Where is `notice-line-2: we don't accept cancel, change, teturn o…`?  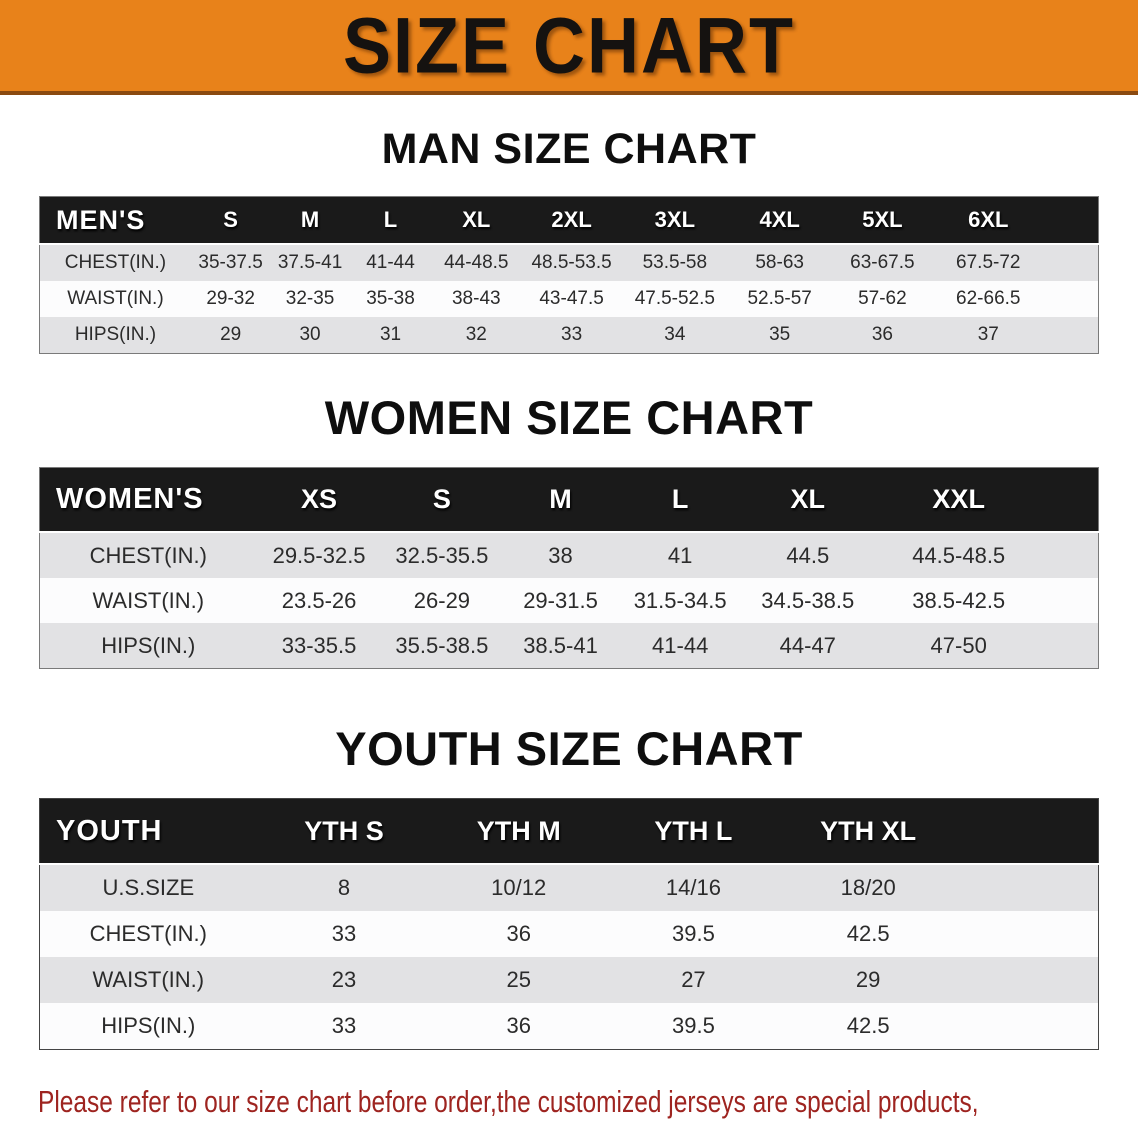
notice-line-2: we don't accept cancel, change, teturn o… is located at coordinates (472, 1128).